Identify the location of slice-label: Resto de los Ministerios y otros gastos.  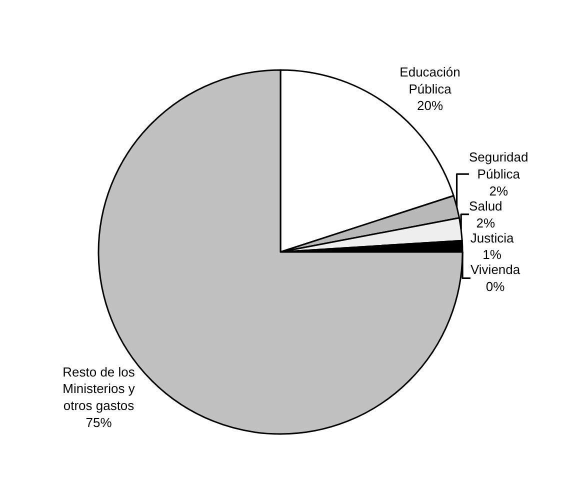
(99, 389).